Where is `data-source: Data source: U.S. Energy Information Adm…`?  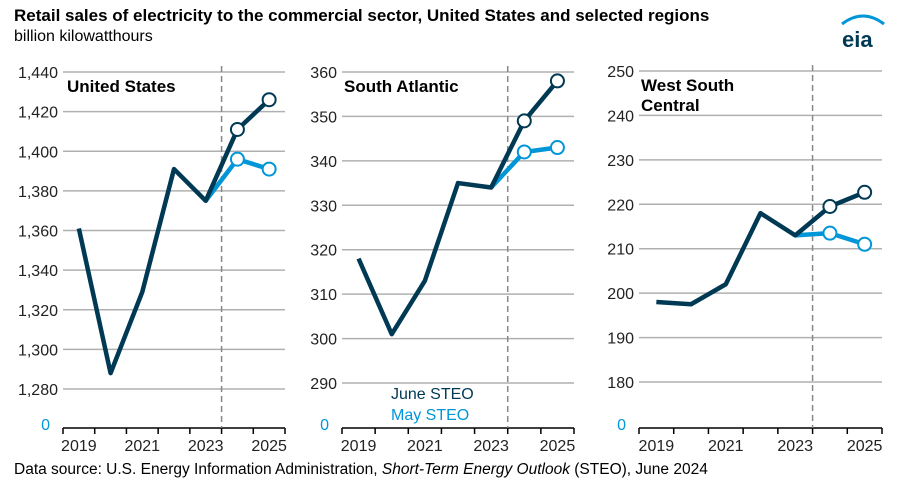
data-source: Data source: U.S. Energy Information Adm… is located at coordinates (361, 470).